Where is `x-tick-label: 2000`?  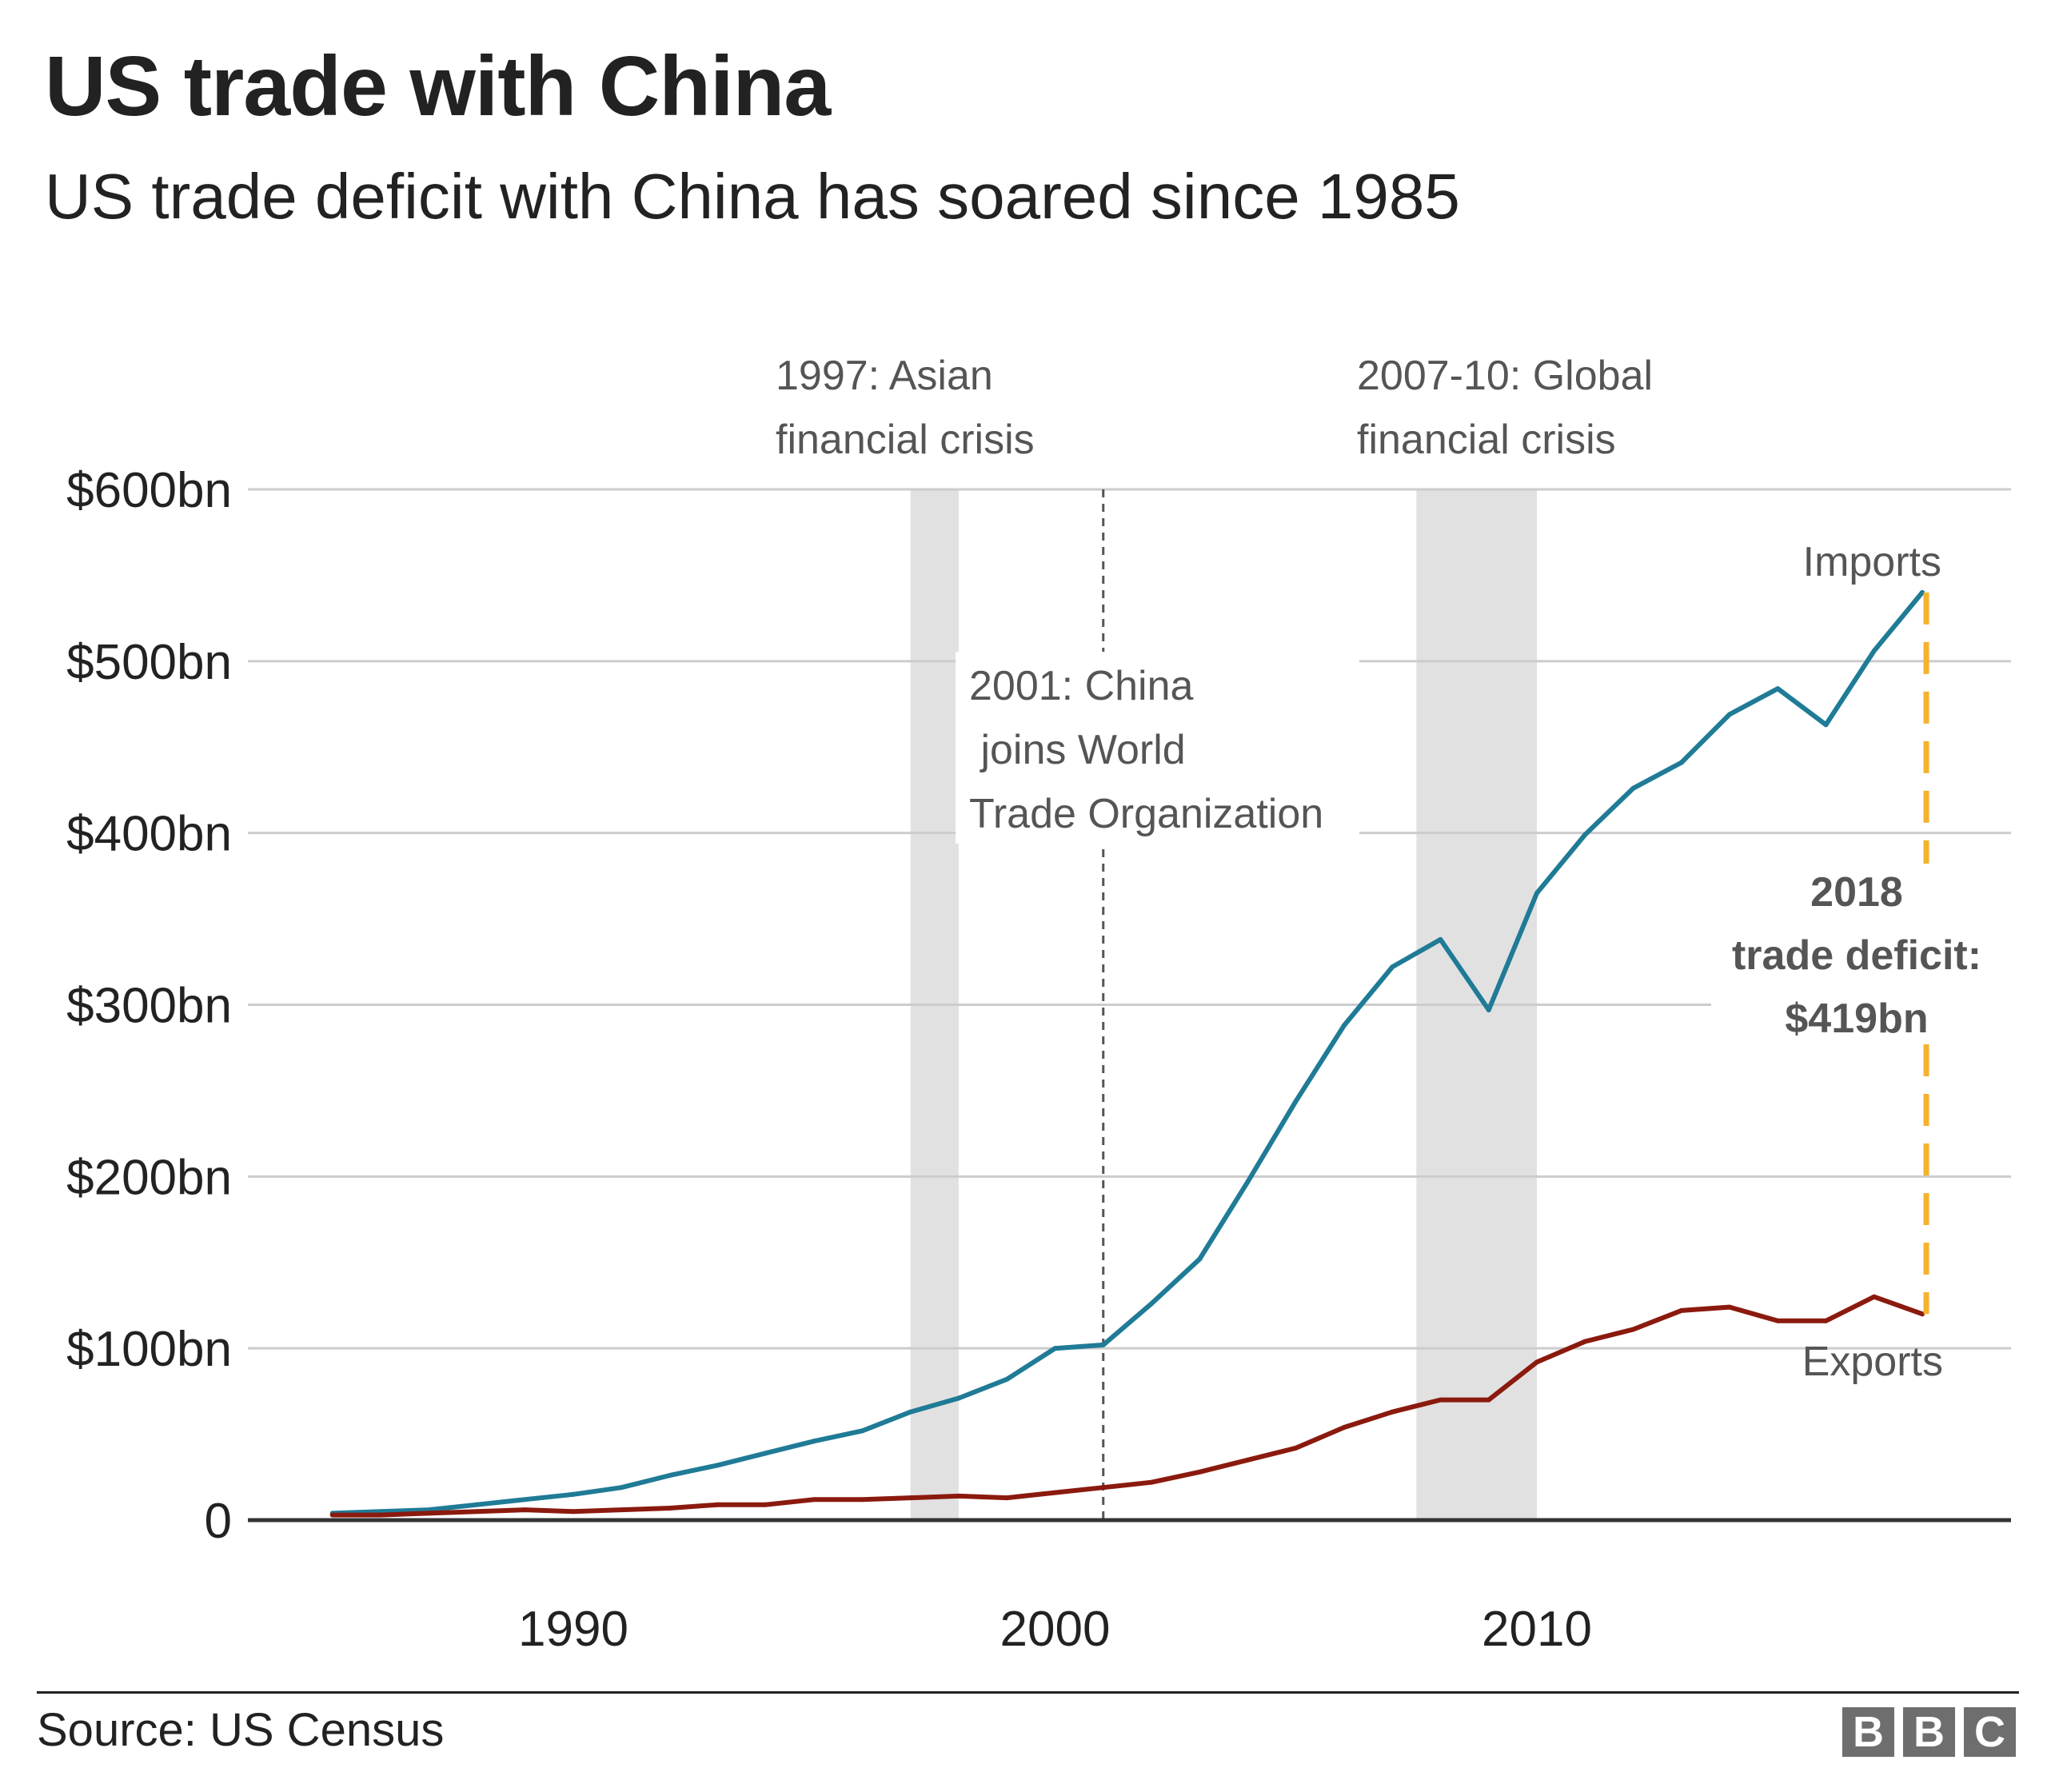 x-tick-label: 2000 is located at coordinates (1055, 1630).